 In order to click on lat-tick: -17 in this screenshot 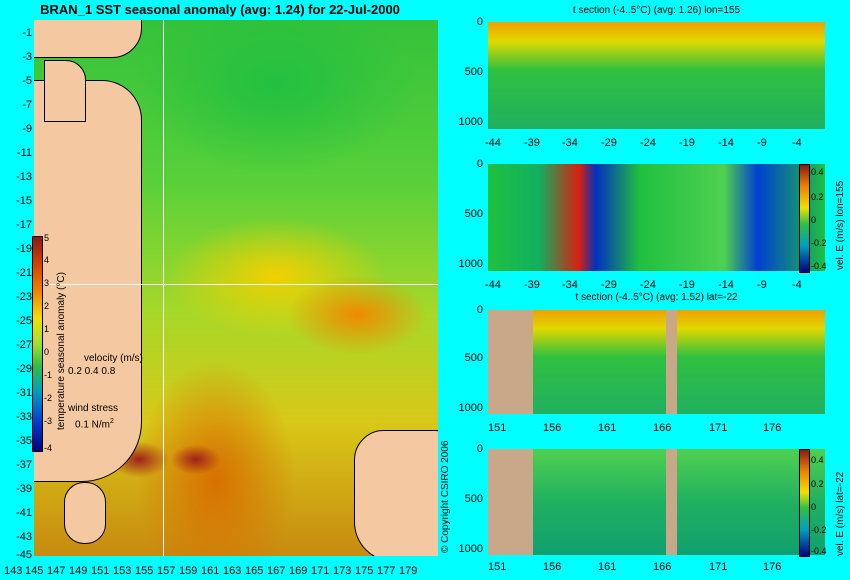, I will do `click(24, 225)`.